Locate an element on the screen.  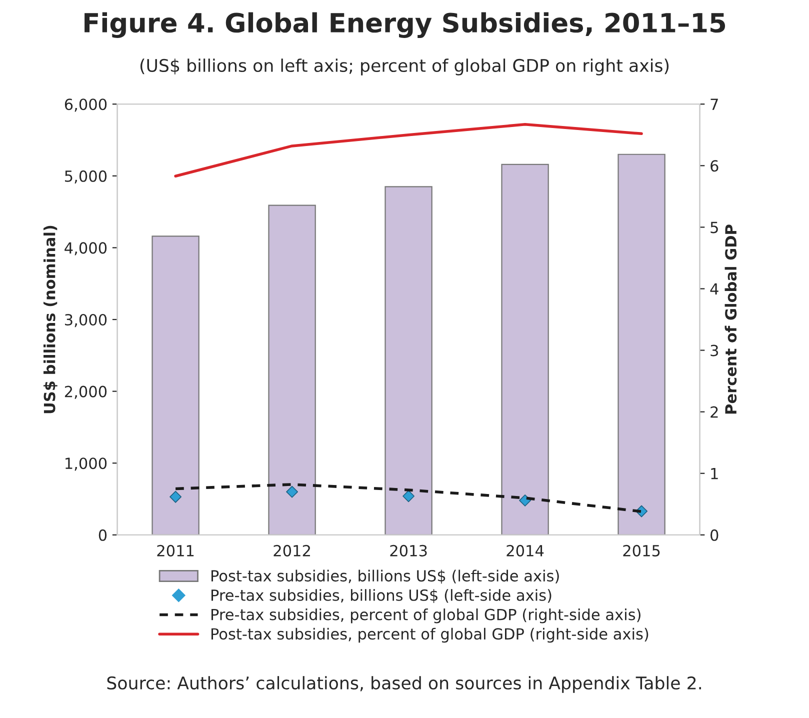
y-tick-label: 4,000 is located at coordinates (85, 249).